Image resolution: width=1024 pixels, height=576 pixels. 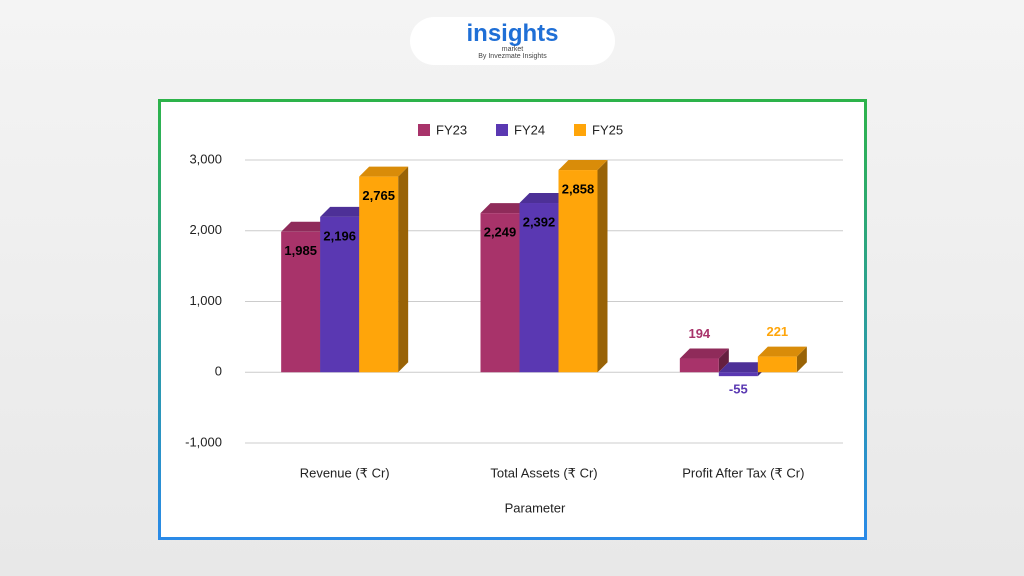 What do you see at coordinates (607, 129) in the screenshot?
I see `legend-label: FY25` at bounding box center [607, 129].